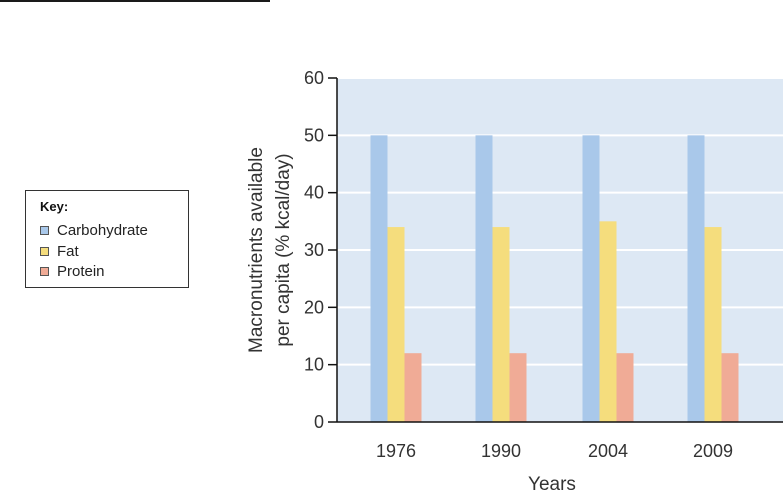 The width and height of the screenshot is (783, 497). Describe the element at coordinates (396, 451) in the screenshot. I see `x-tick-label-1976: 1976` at that location.